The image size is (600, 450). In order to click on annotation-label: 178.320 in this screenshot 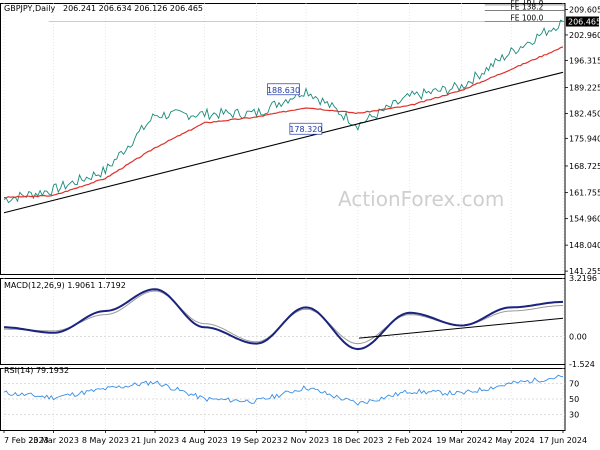, I will do `click(305, 129)`.